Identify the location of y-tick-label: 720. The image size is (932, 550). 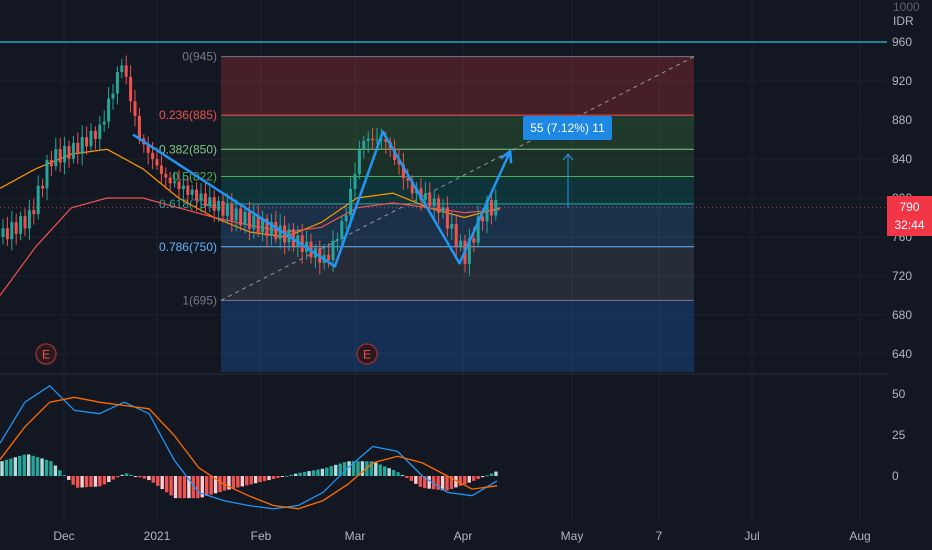
(902, 276).